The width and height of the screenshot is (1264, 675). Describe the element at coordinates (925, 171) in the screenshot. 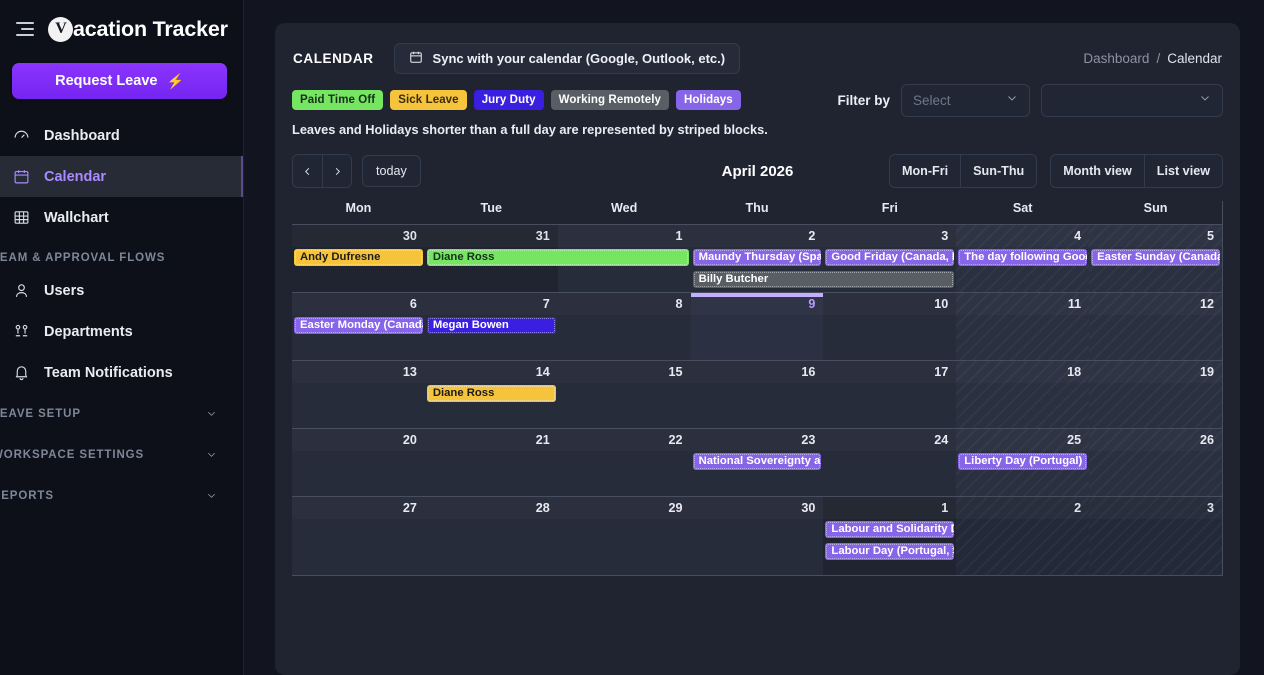

I see `week-mode-mon-fri: Mon-Fri` at that location.